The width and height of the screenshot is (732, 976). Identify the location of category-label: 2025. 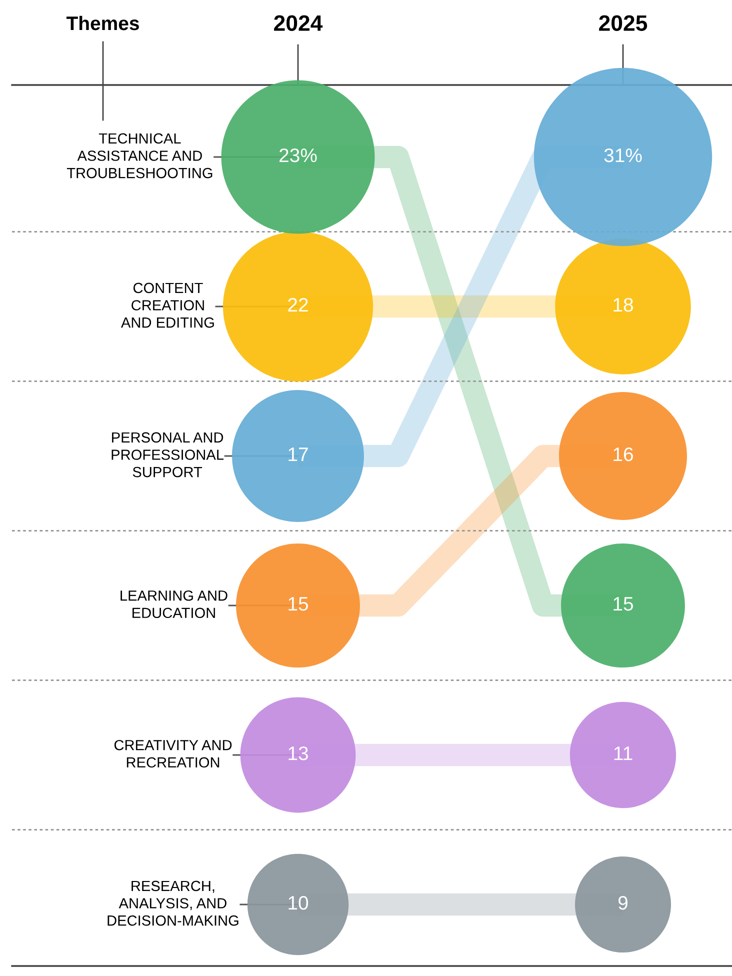
(623, 23).